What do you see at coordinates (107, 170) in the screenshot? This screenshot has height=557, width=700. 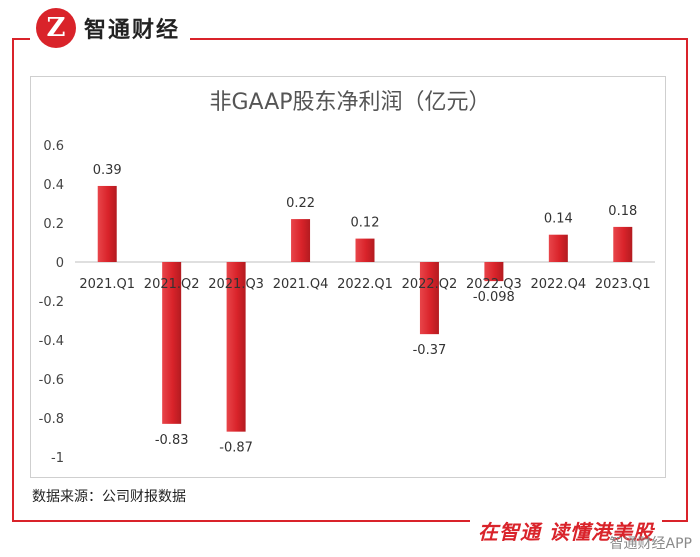 I see `data-label: 0.39` at bounding box center [107, 170].